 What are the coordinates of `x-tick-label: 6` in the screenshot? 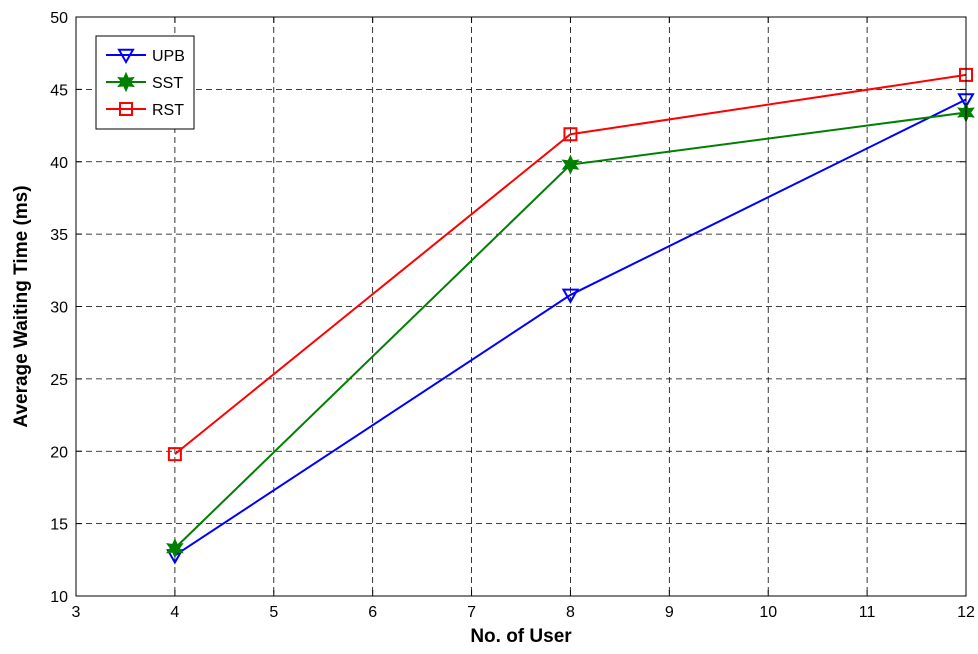 It's located at (372, 612).